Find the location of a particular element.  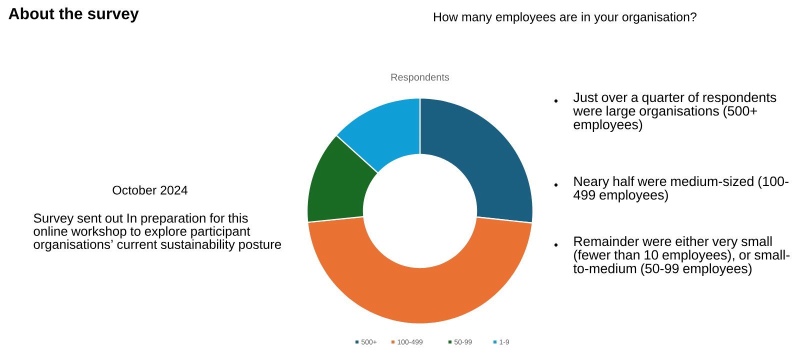

text: How many employees are in your organisation? is located at coordinates (565, 18).